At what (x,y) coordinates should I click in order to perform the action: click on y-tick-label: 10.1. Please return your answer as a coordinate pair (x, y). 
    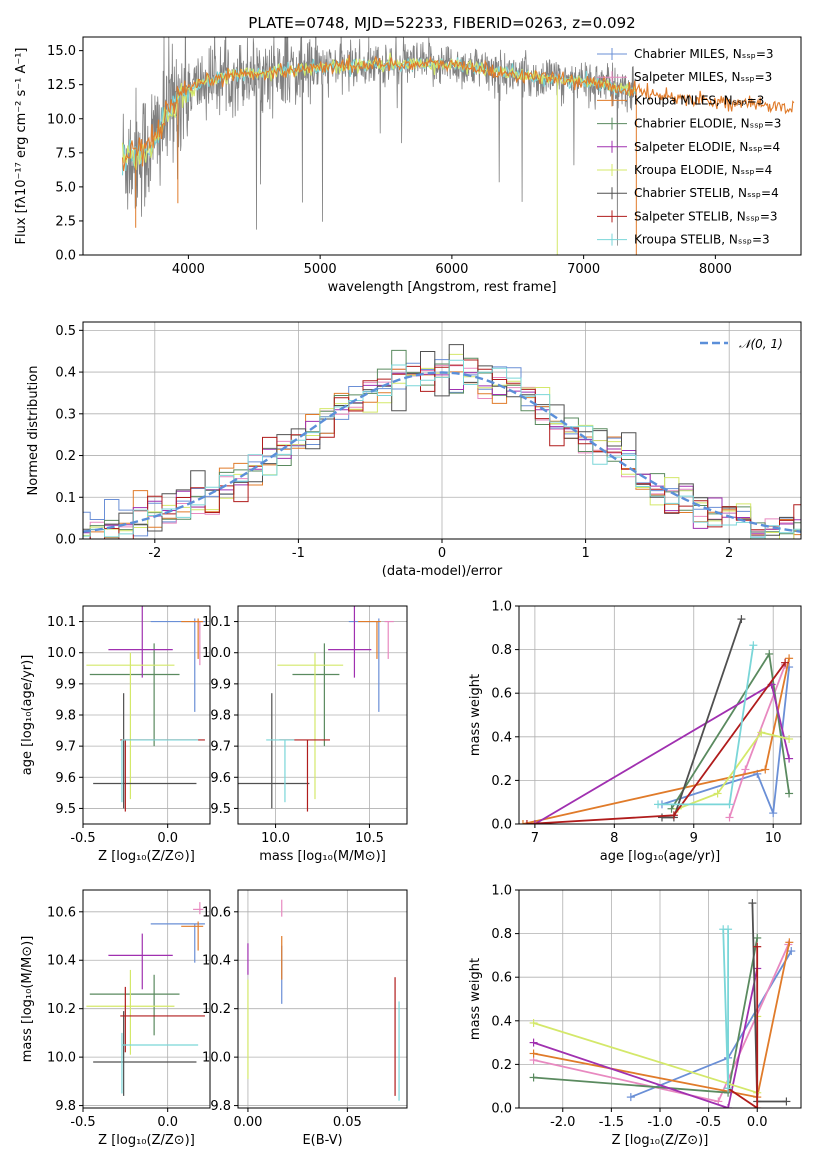
    Looking at the image, I should click on (61, 622).